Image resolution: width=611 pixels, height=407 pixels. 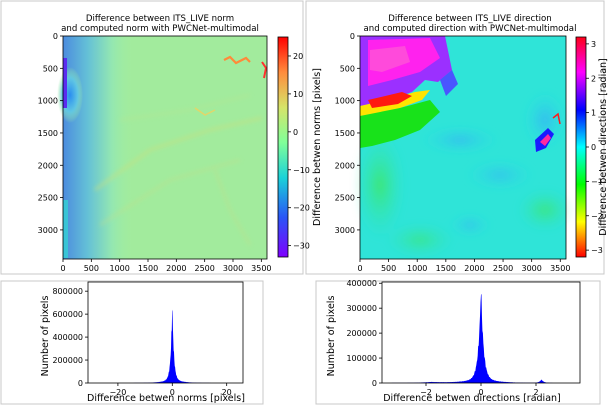 What do you see at coordinates (593, 78) in the screenshot?
I see `colorbar-tick-label: 2` at bounding box center [593, 78].